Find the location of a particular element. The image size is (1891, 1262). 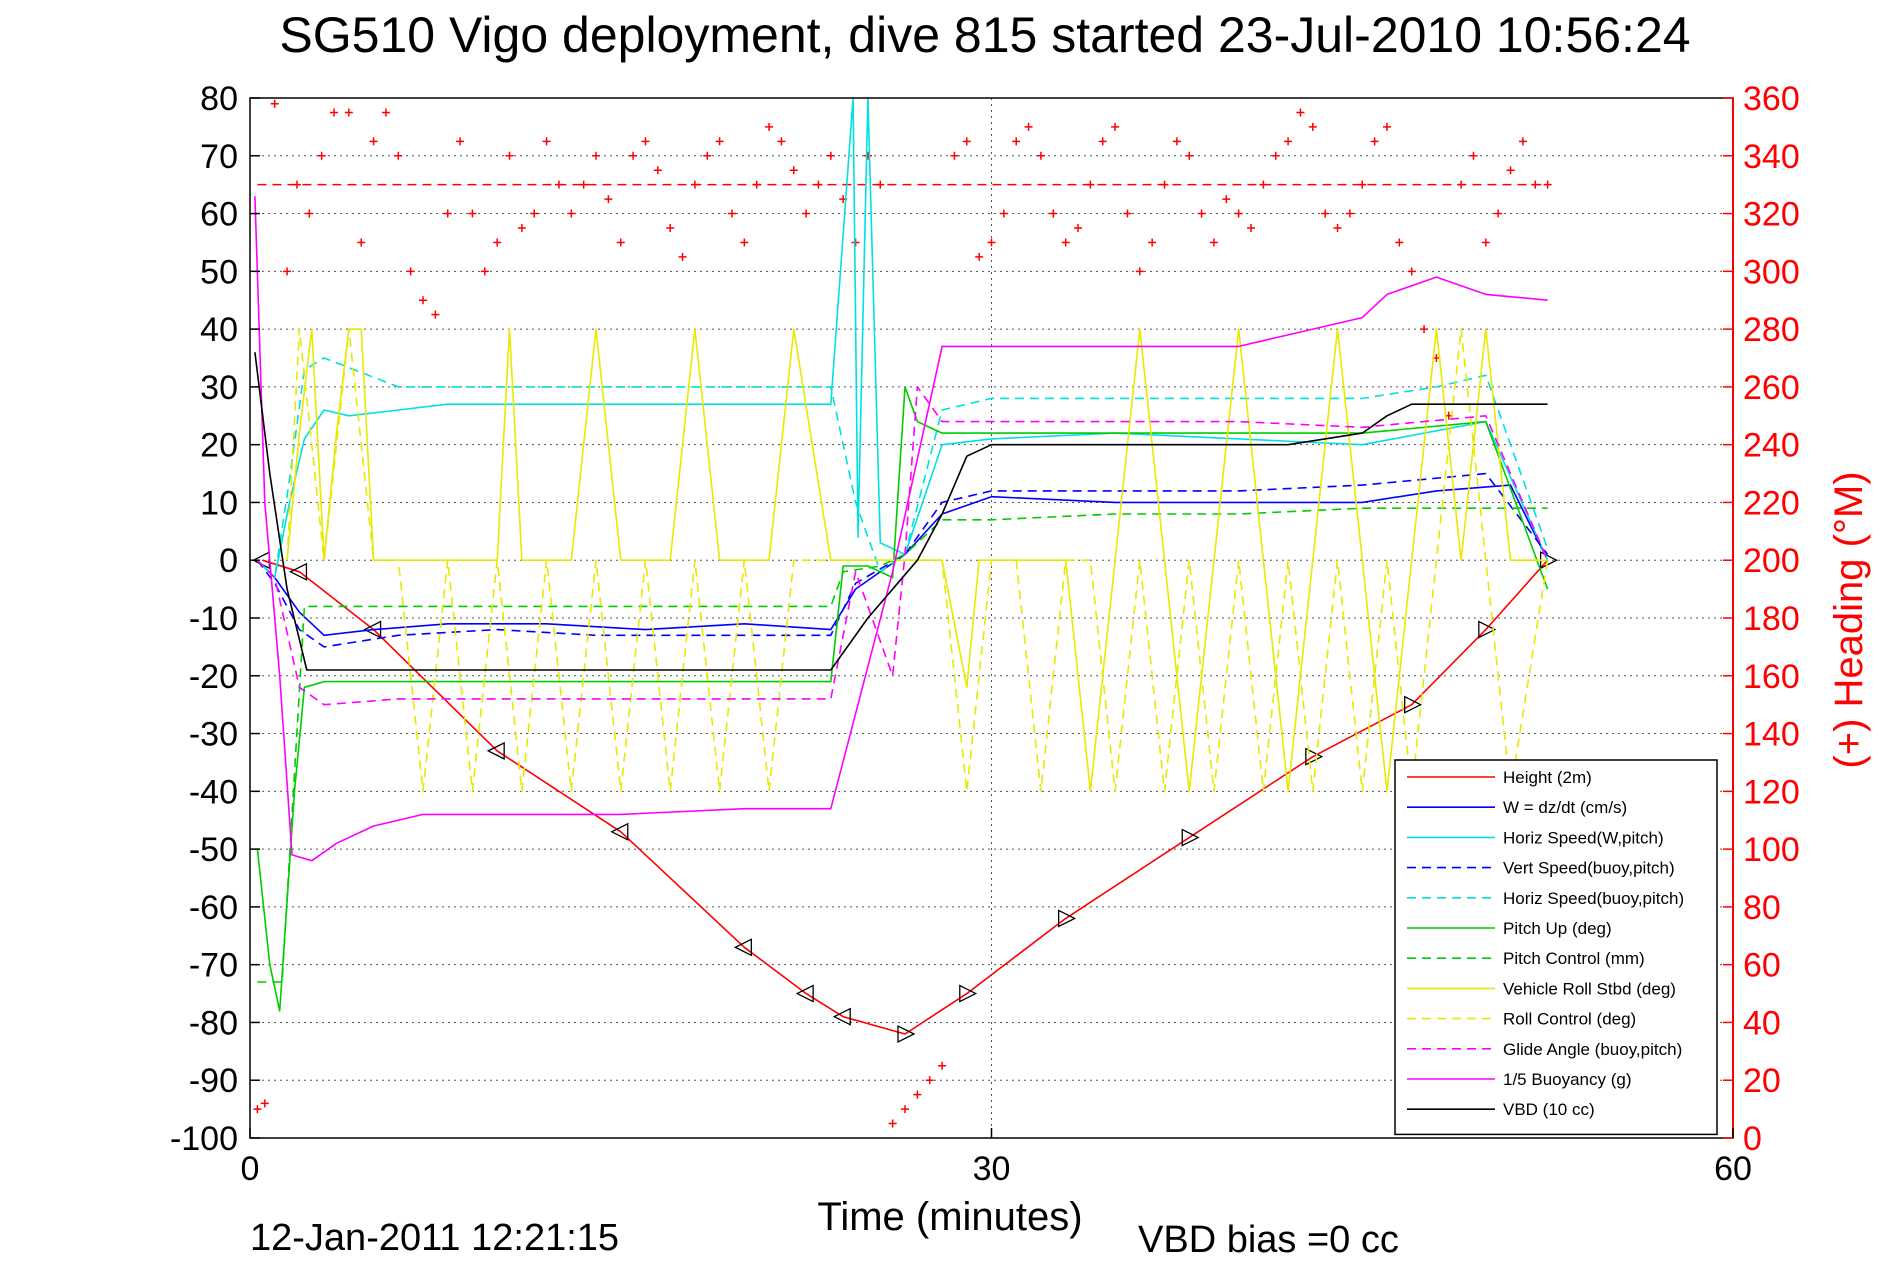

y-tick-label: 30 is located at coordinates (219, 388).